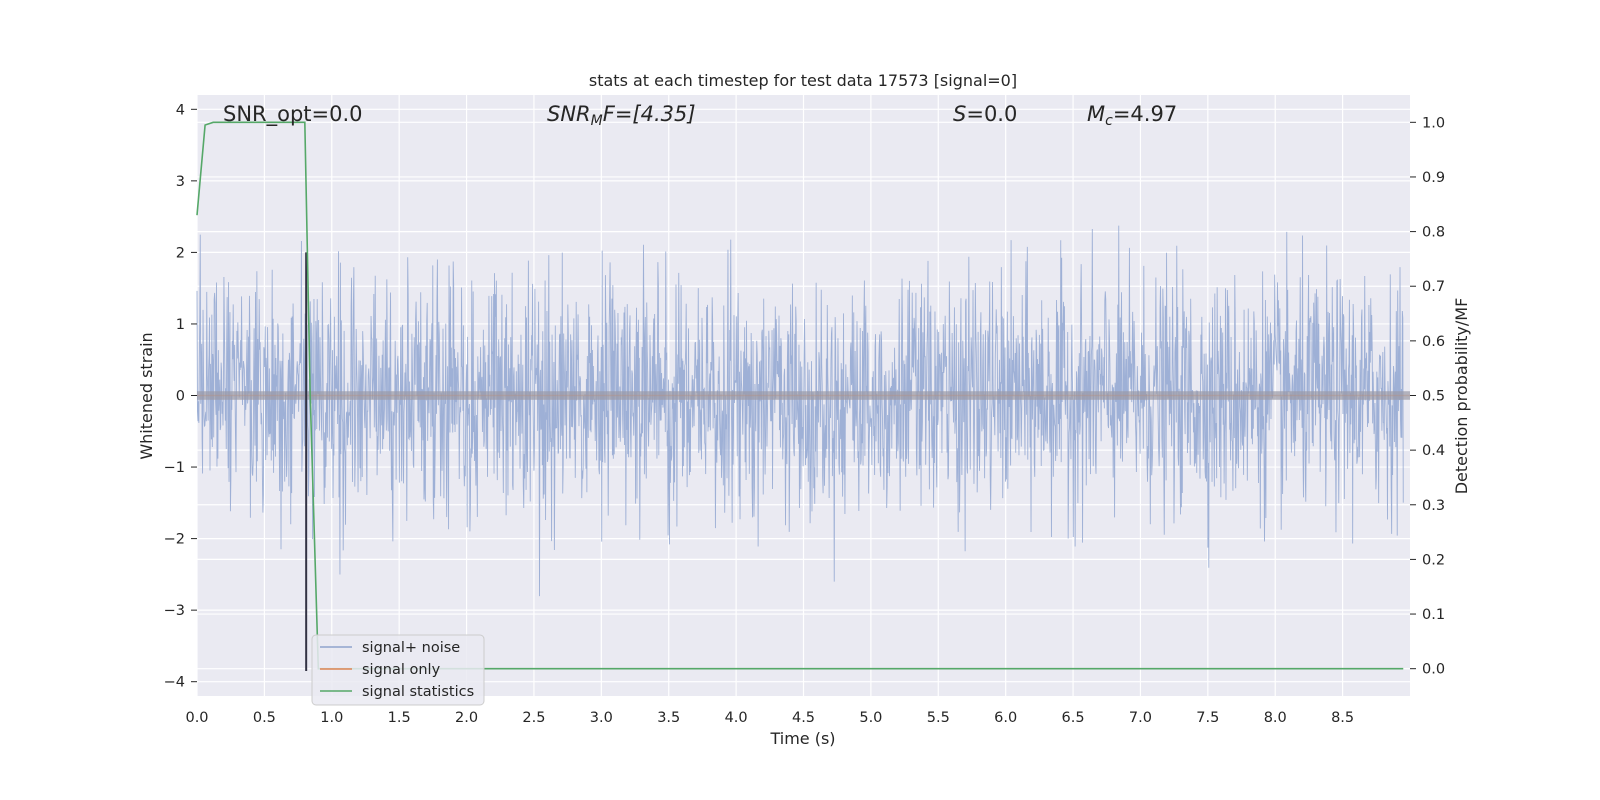 The height and width of the screenshot is (800, 1600). I want to click on x-tick-label: 8.5, so click(1342, 718).